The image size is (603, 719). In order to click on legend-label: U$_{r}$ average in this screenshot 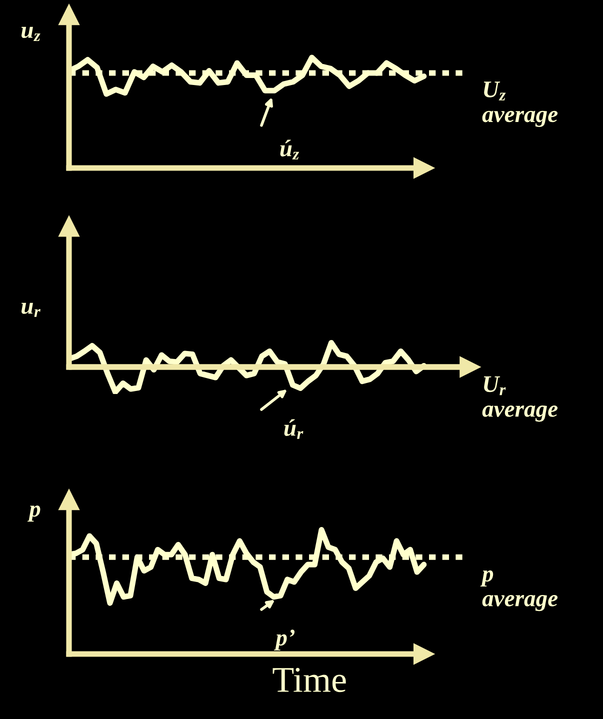, I will do `click(520, 399)`.